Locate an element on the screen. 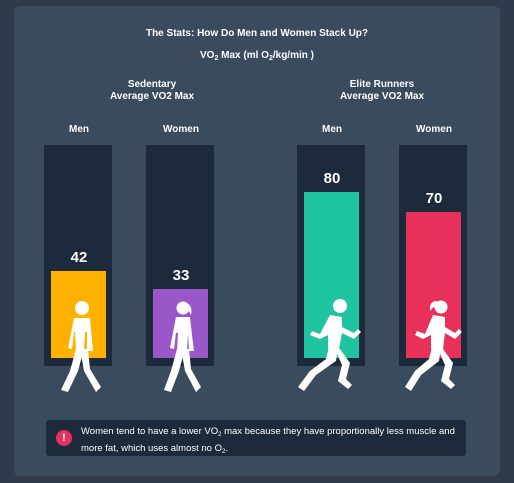  value-label-sedentary-women: 33 is located at coordinates (181, 276).